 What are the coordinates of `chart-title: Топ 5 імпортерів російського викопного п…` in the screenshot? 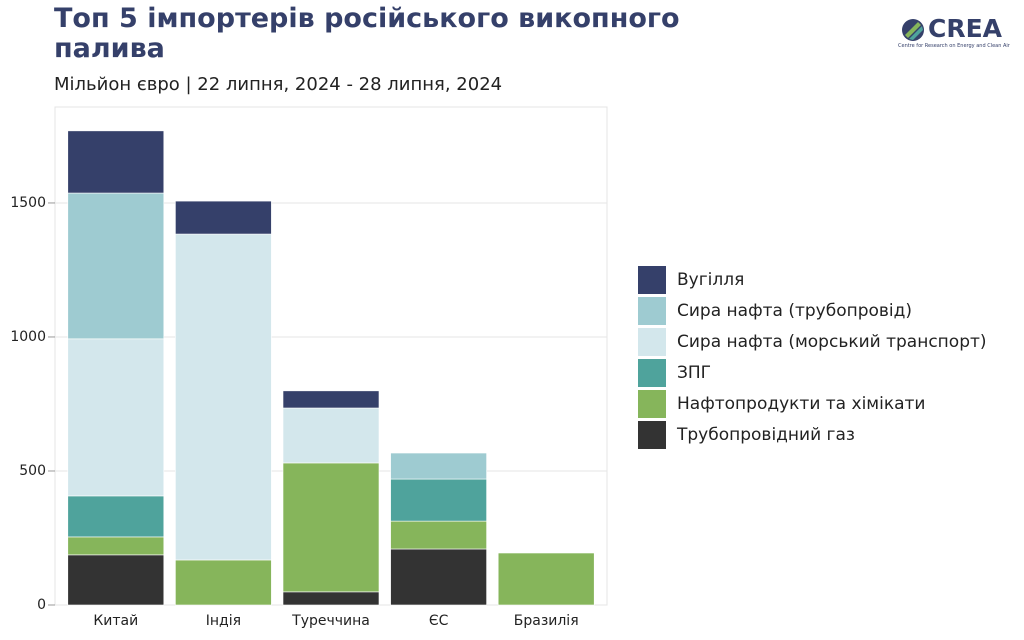 It's located at (367, 33).